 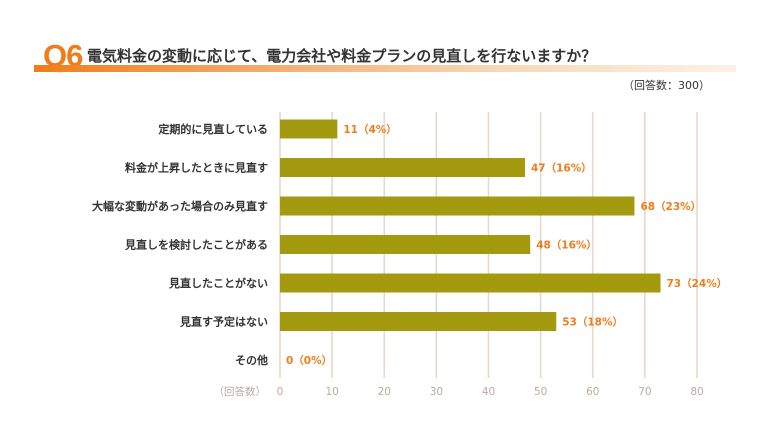 I want to click on x-axis-label: （回答数）, so click(x=240, y=391).